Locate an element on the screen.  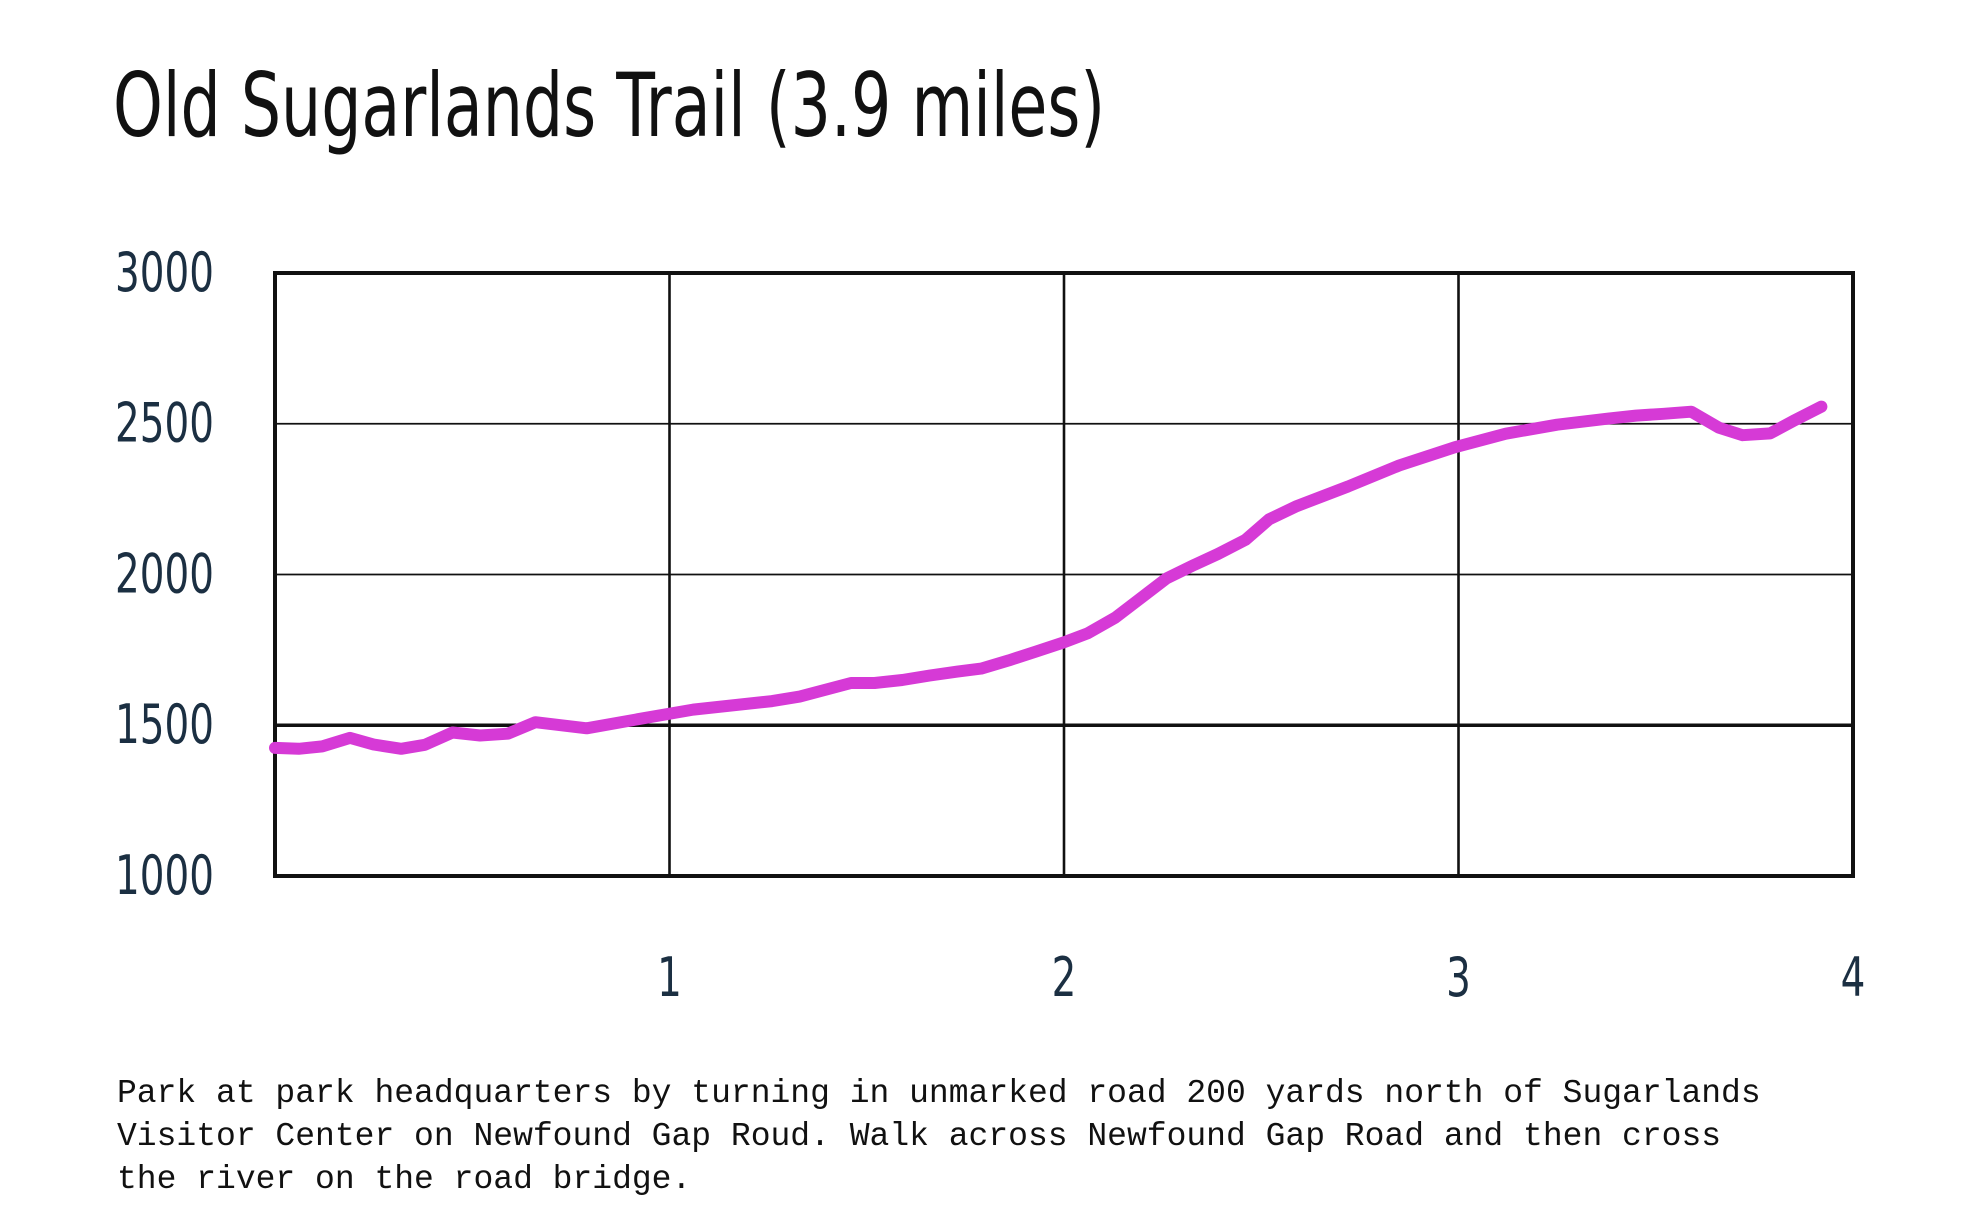
y-tick-label-3000: 3000 is located at coordinates (164, 272).